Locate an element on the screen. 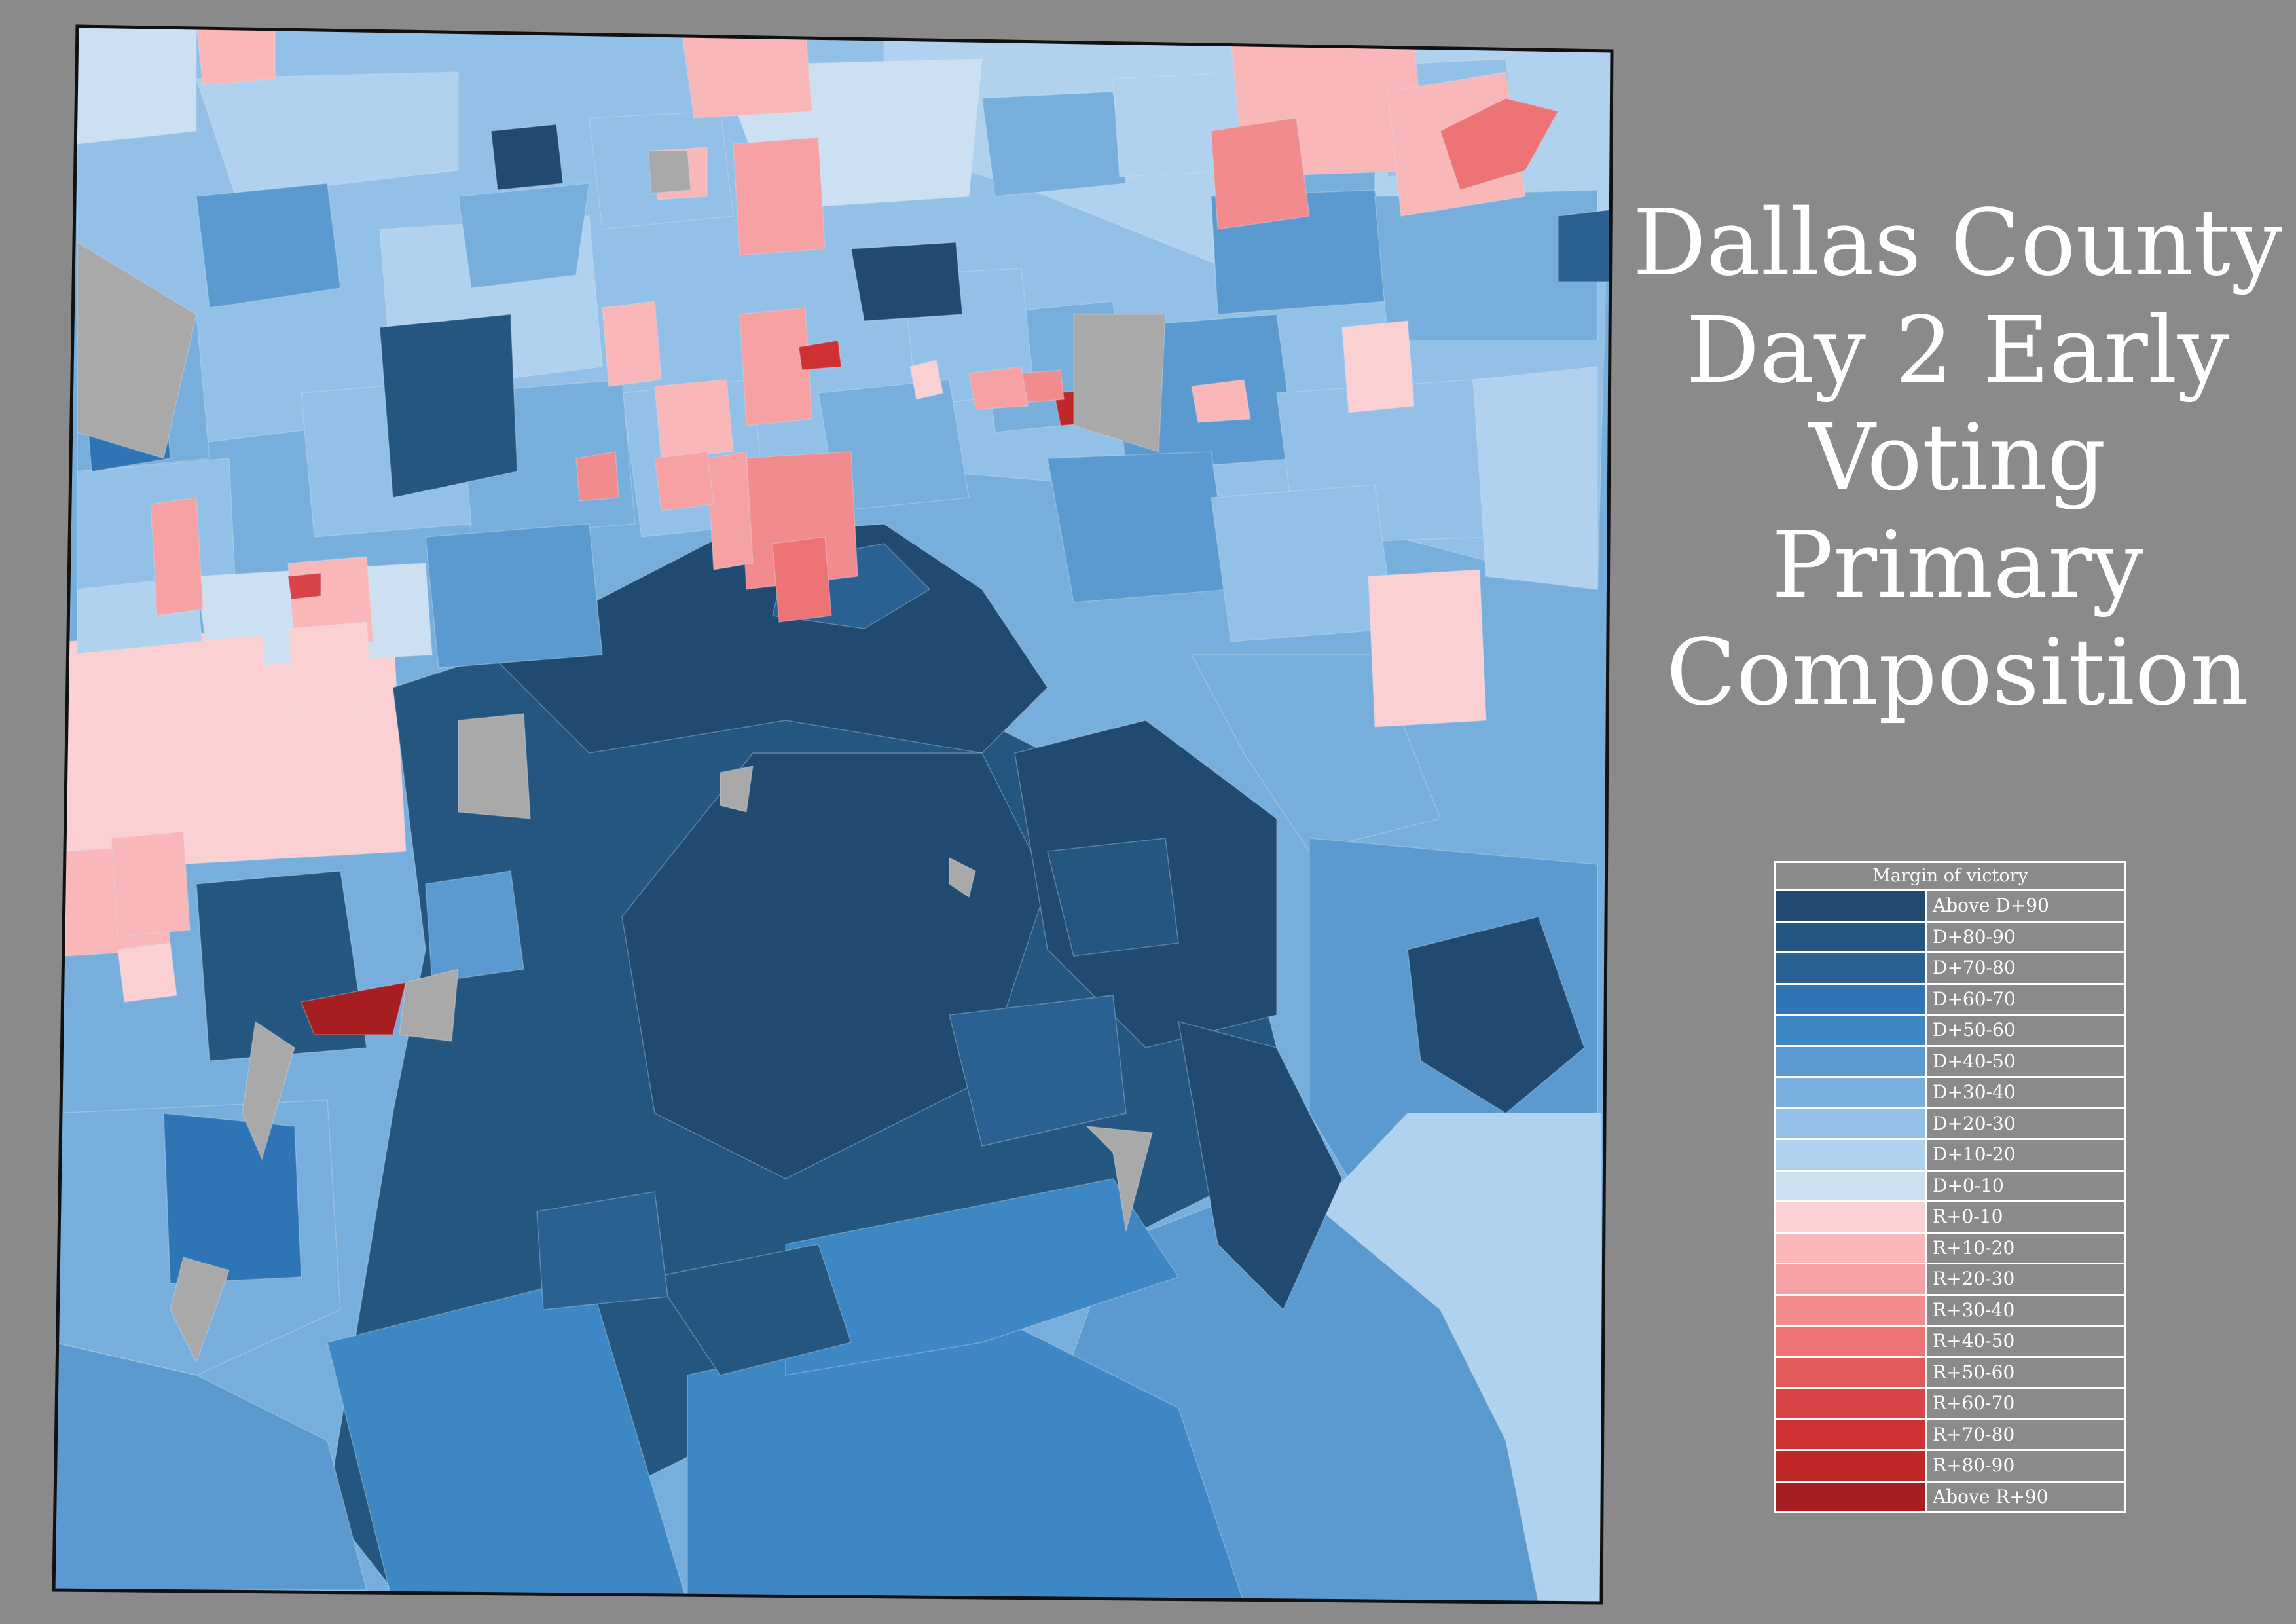 This screenshot has height=1624, width=2296. legend-item: D+40-50 is located at coordinates (1950, 1062).